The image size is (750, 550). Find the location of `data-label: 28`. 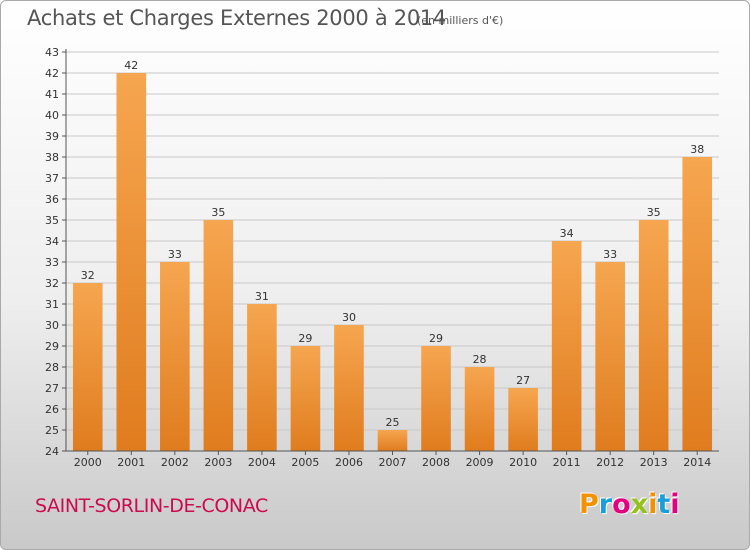

data-label: 28 is located at coordinates (480, 359).